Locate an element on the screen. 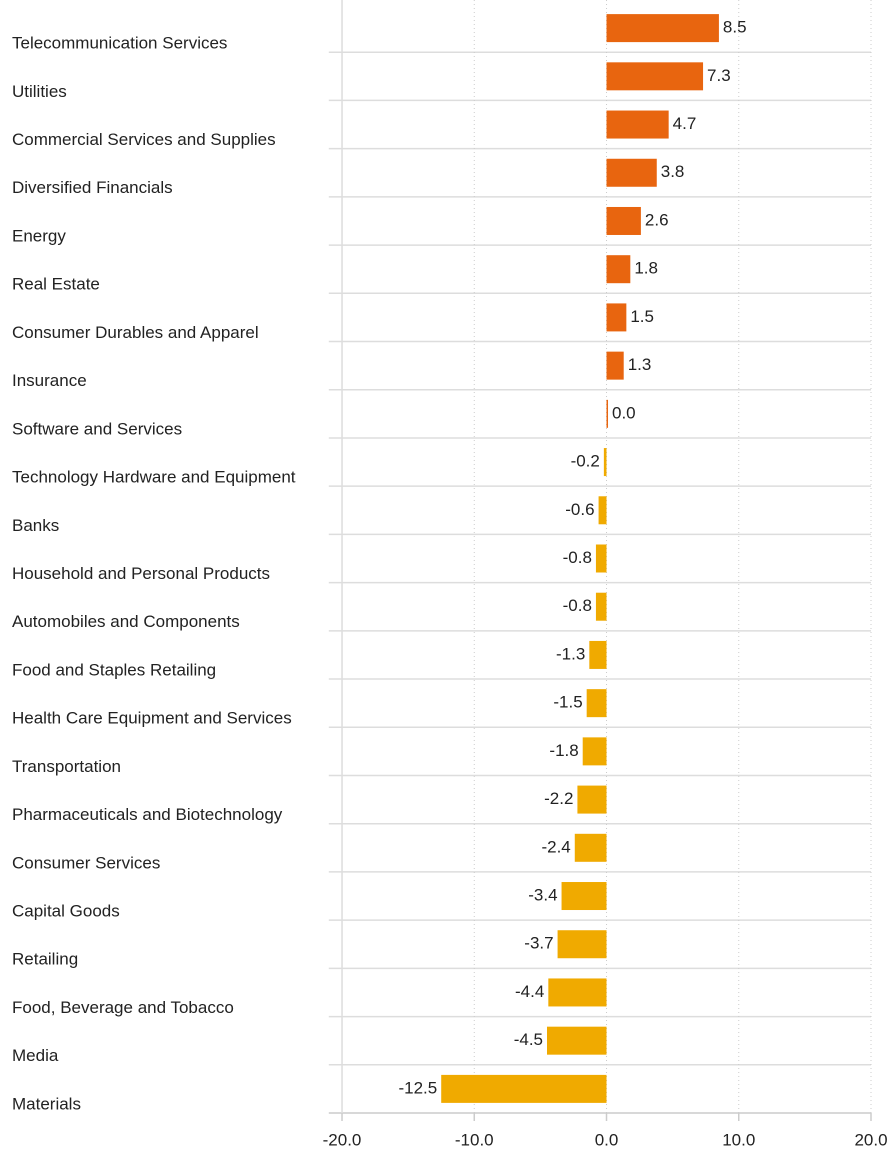 Image resolution: width=890 pixels, height=1165 pixels. value-label: 1.5 is located at coordinates (642, 316).